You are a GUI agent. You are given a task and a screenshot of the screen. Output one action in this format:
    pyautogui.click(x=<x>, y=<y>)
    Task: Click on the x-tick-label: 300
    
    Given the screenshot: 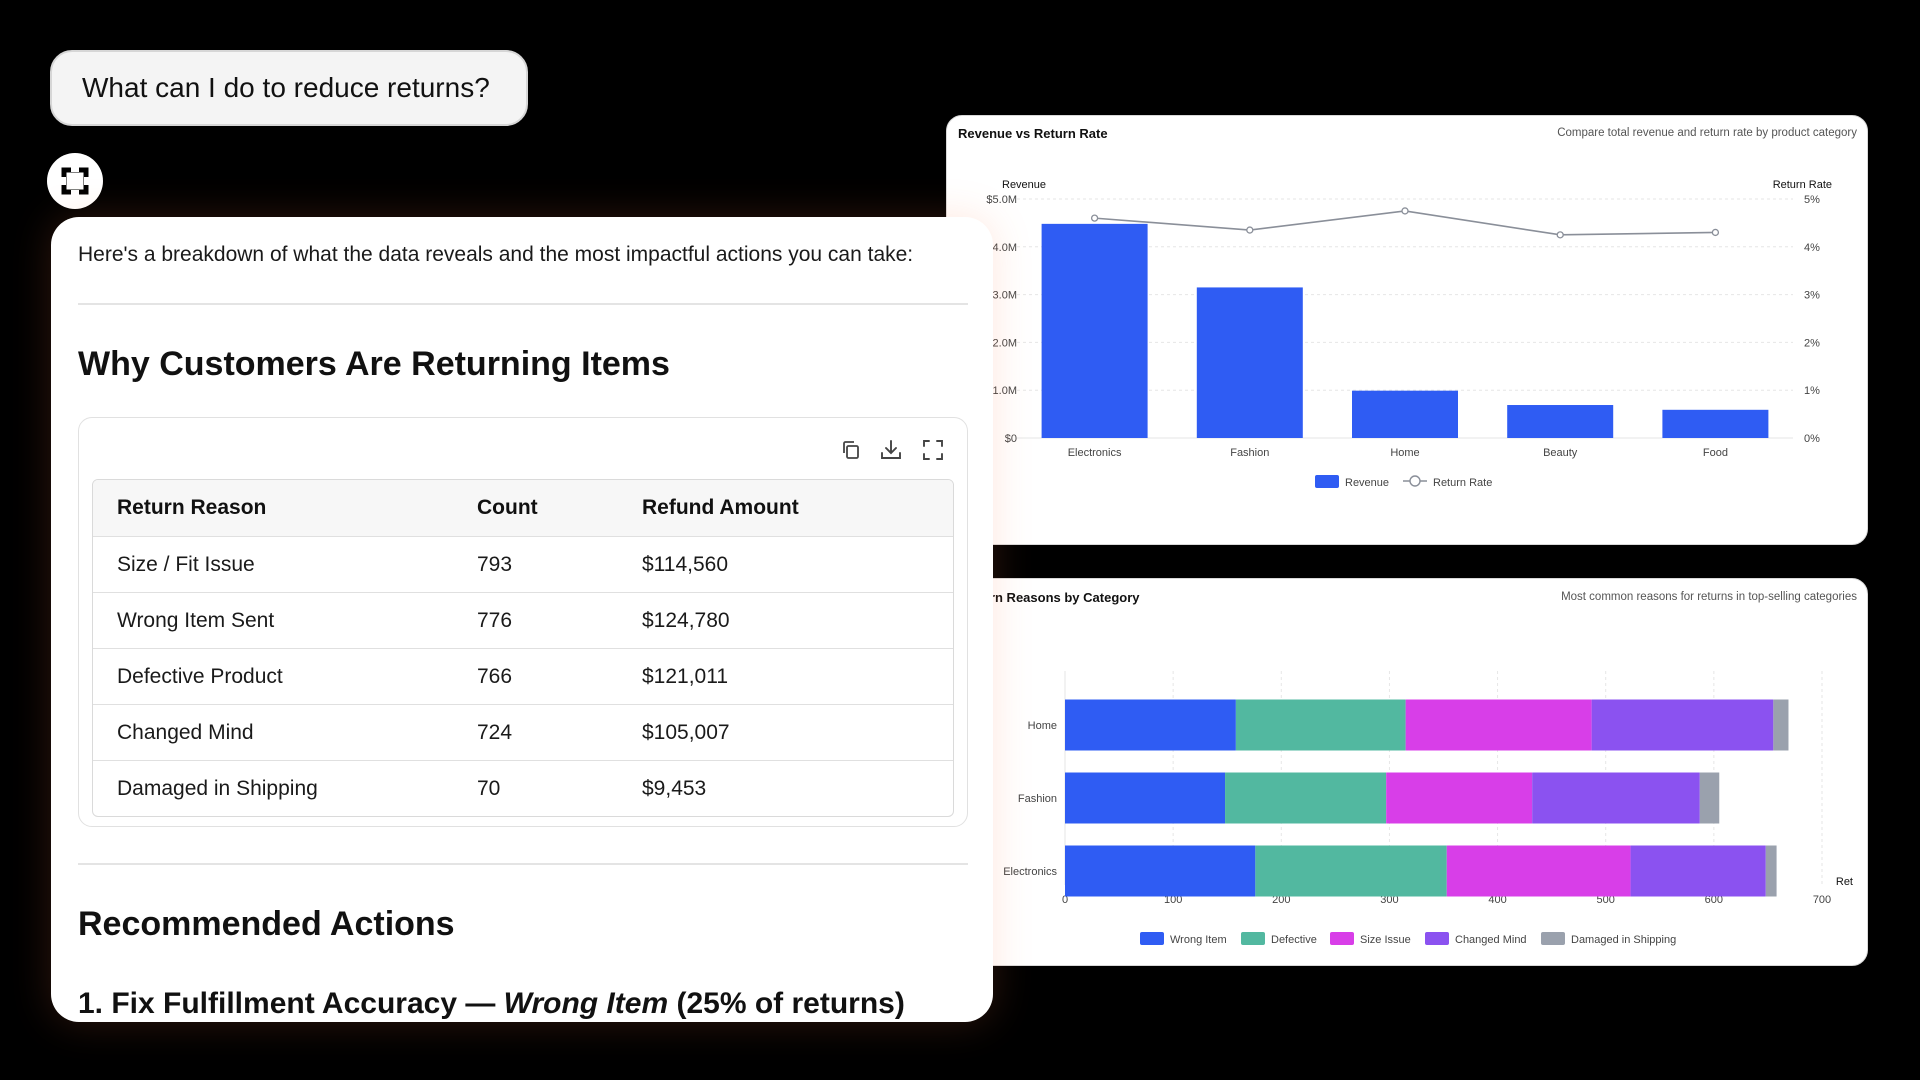 What is the action you would take?
    pyautogui.click(x=1389, y=900)
    